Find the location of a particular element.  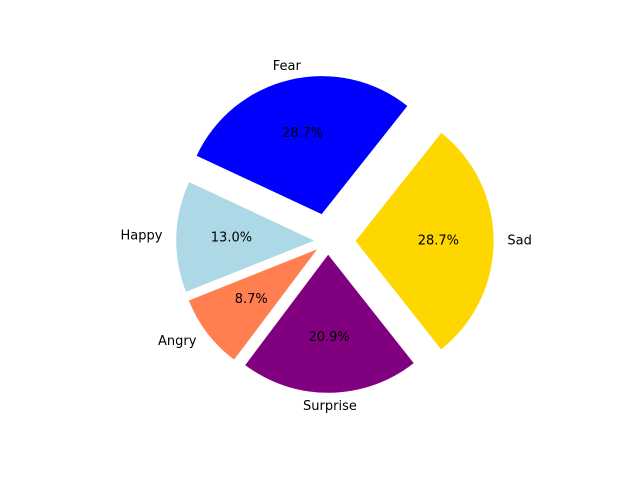

slice-sad is located at coordinates (424, 241).